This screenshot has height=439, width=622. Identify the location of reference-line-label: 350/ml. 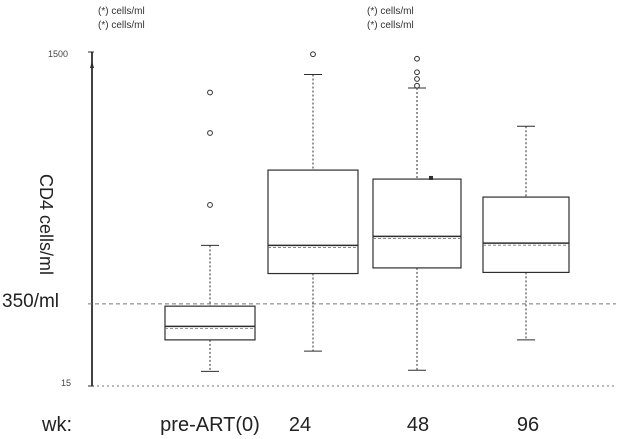
(30, 301).